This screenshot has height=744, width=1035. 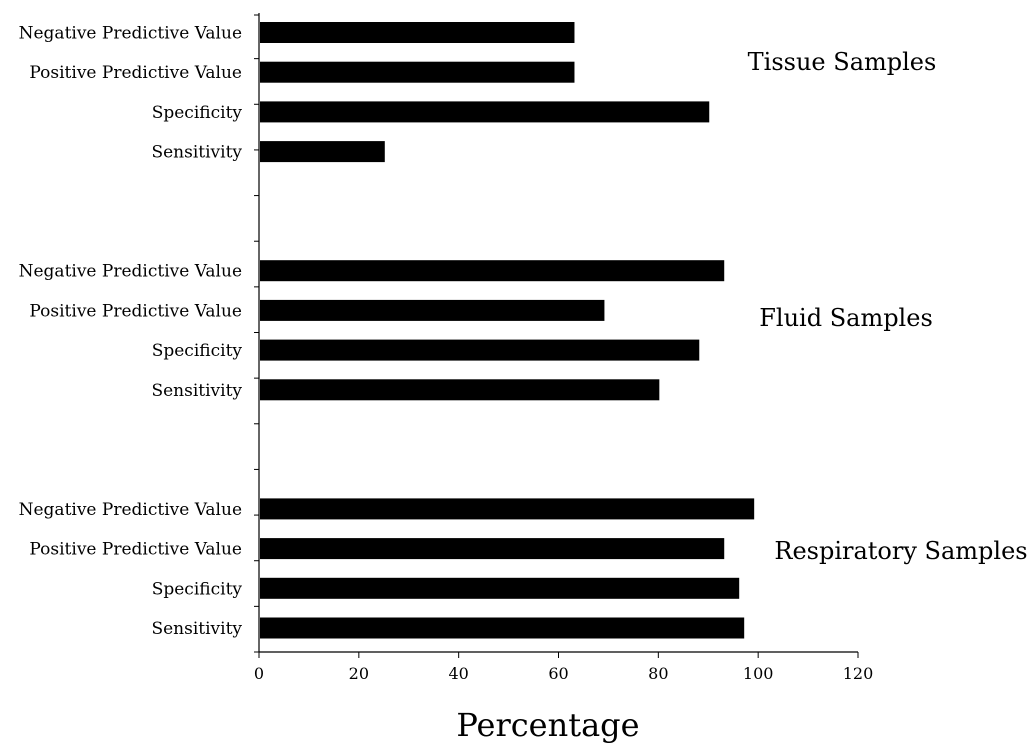 What do you see at coordinates (458, 673) in the screenshot?
I see `x-tick-label: 40` at bounding box center [458, 673].